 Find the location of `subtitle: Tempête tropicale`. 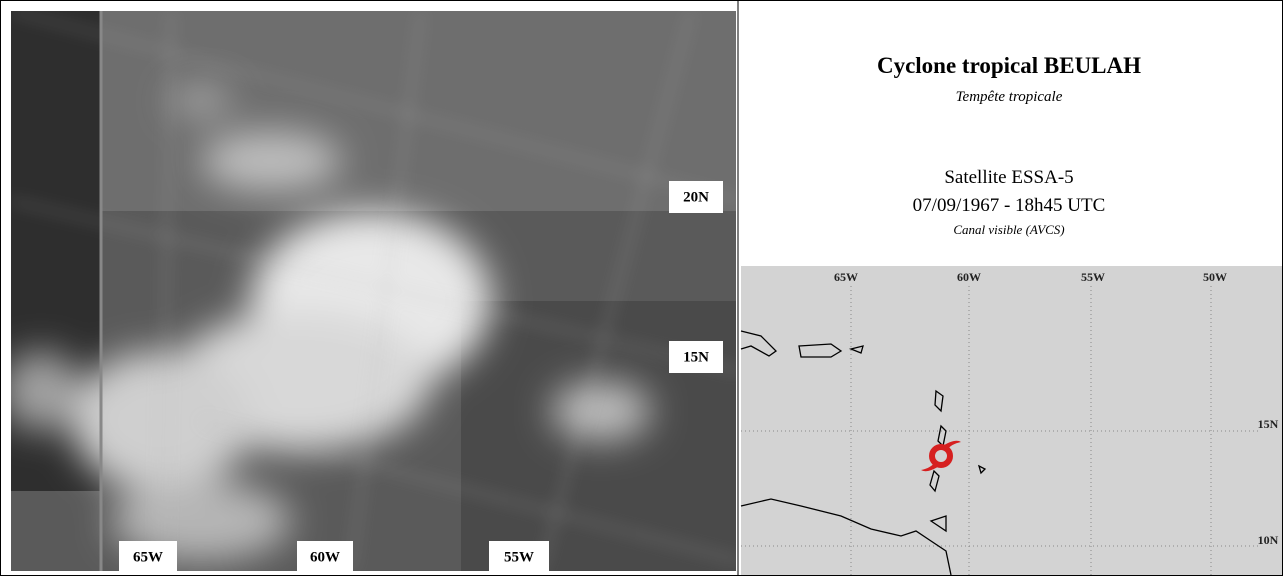

subtitle: Tempête tropicale is located at coordinates (1009, 97).